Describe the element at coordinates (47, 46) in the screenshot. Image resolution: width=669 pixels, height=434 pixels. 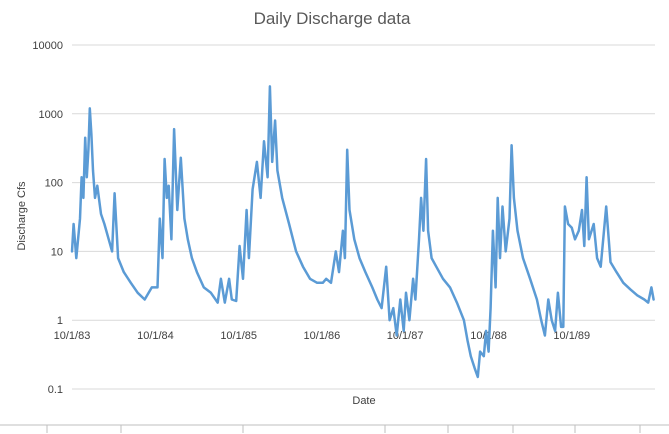
I see `y-tick-label: 10000` at that location.